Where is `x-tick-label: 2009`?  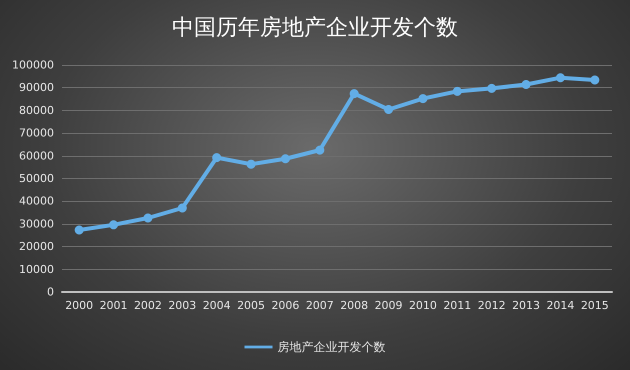
x-tick-label: 2009 is located at coordinates (388, 305).